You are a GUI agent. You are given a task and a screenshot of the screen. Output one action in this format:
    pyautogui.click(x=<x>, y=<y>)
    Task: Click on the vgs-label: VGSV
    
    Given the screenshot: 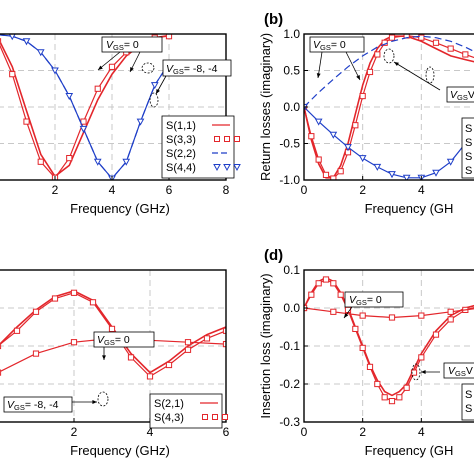 What is the action you would take?
    pyautogui.click(x=460, y=371)
    